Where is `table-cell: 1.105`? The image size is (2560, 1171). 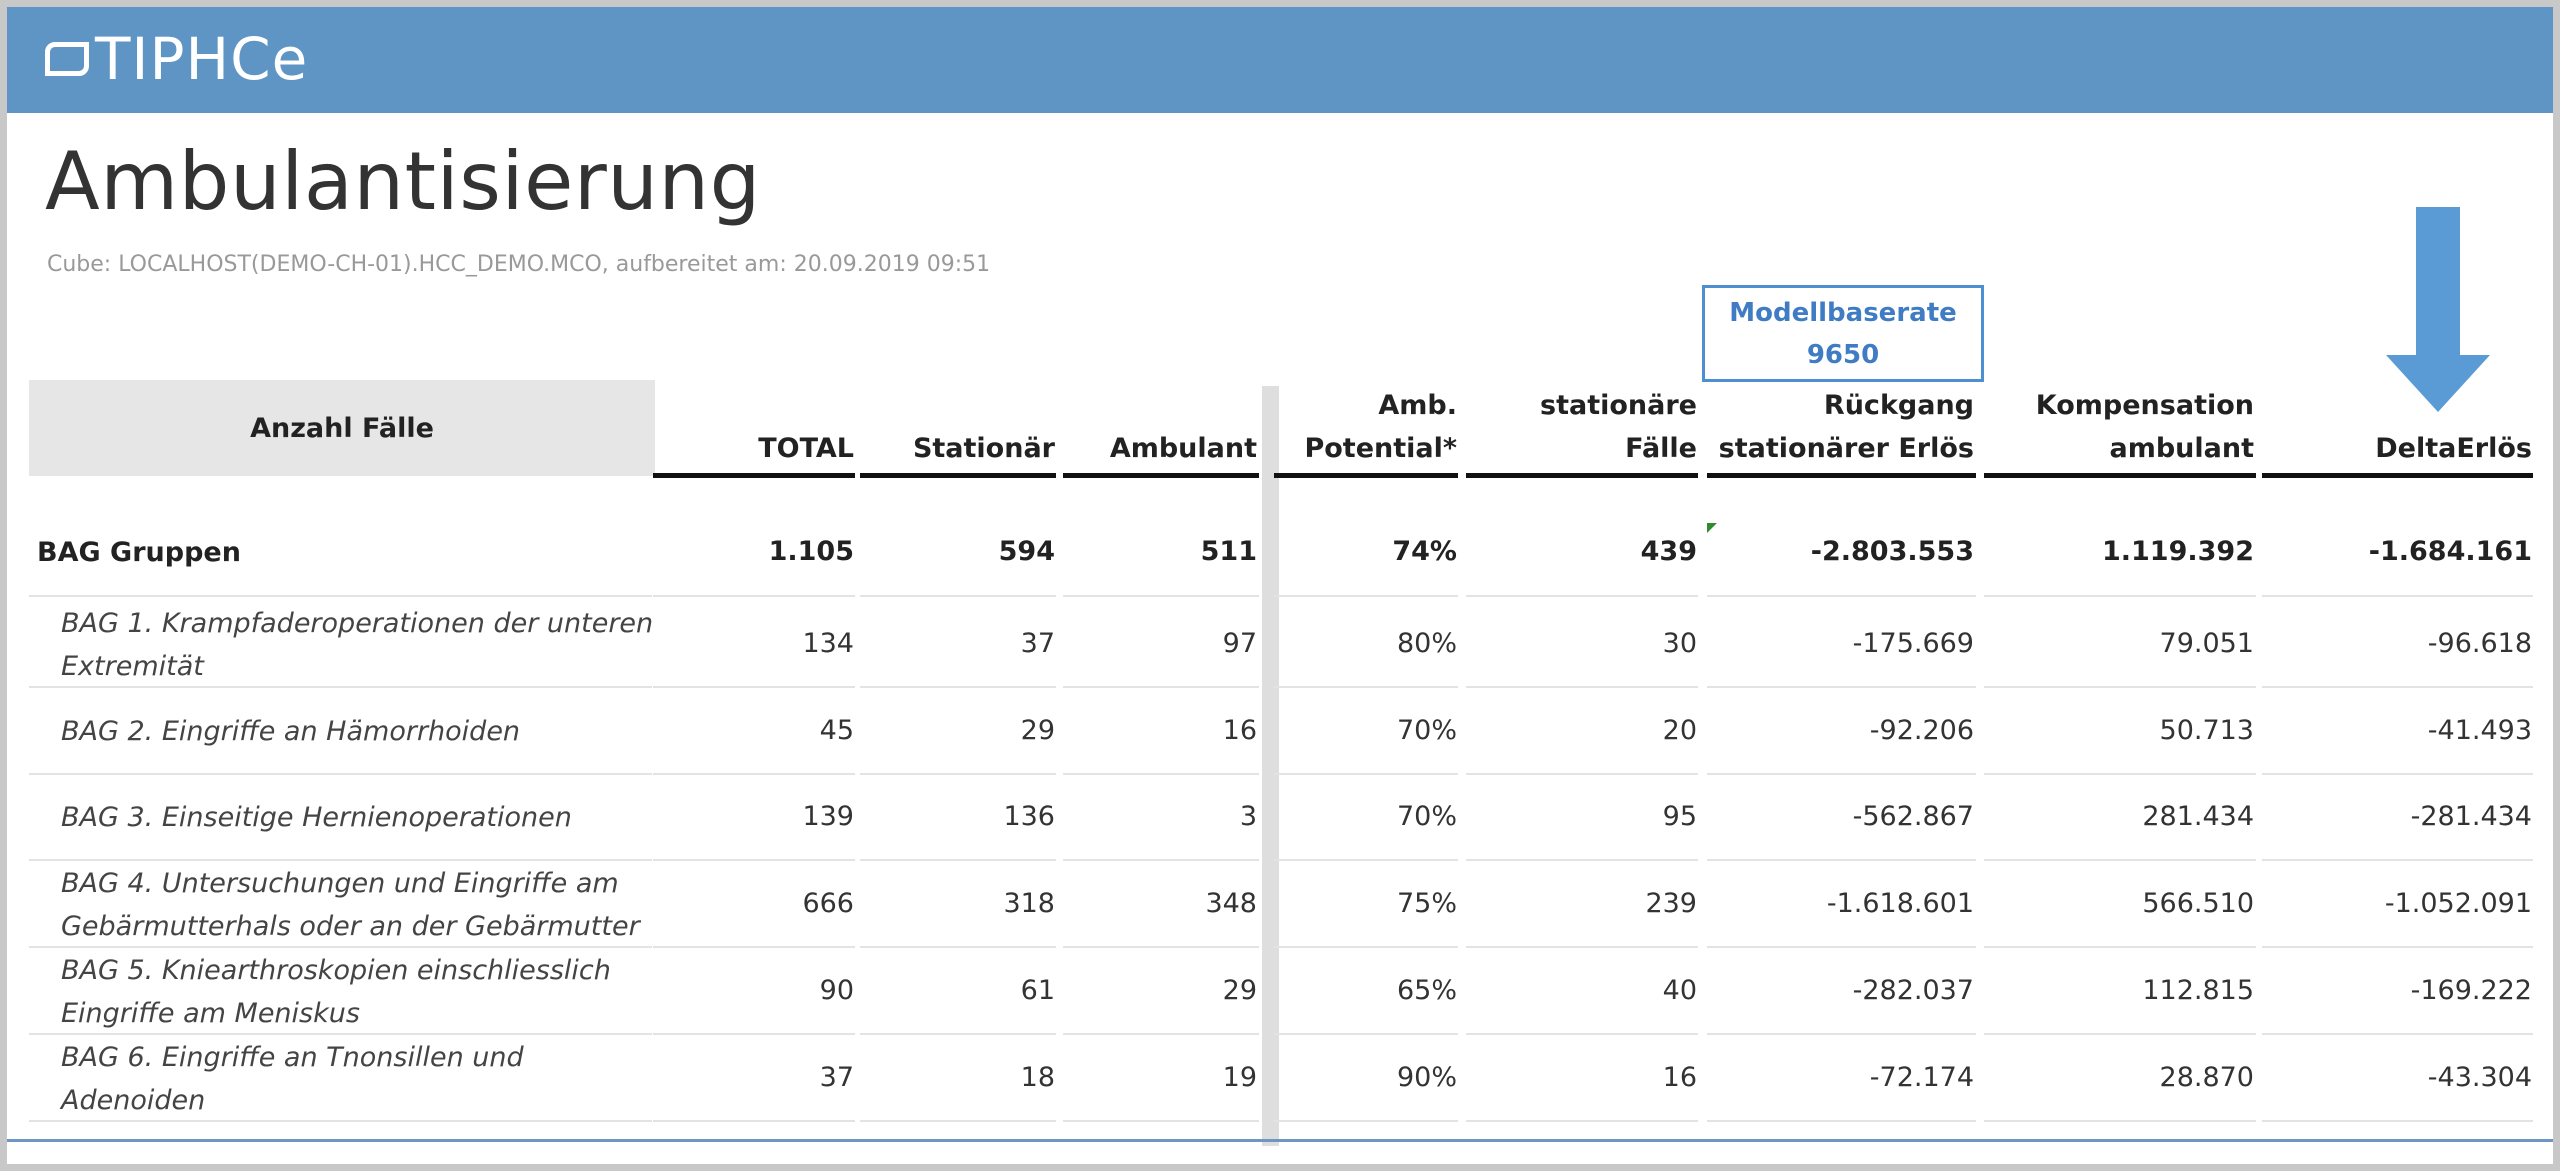
table-cell: 1.105 is located at coordinates (811, 551).